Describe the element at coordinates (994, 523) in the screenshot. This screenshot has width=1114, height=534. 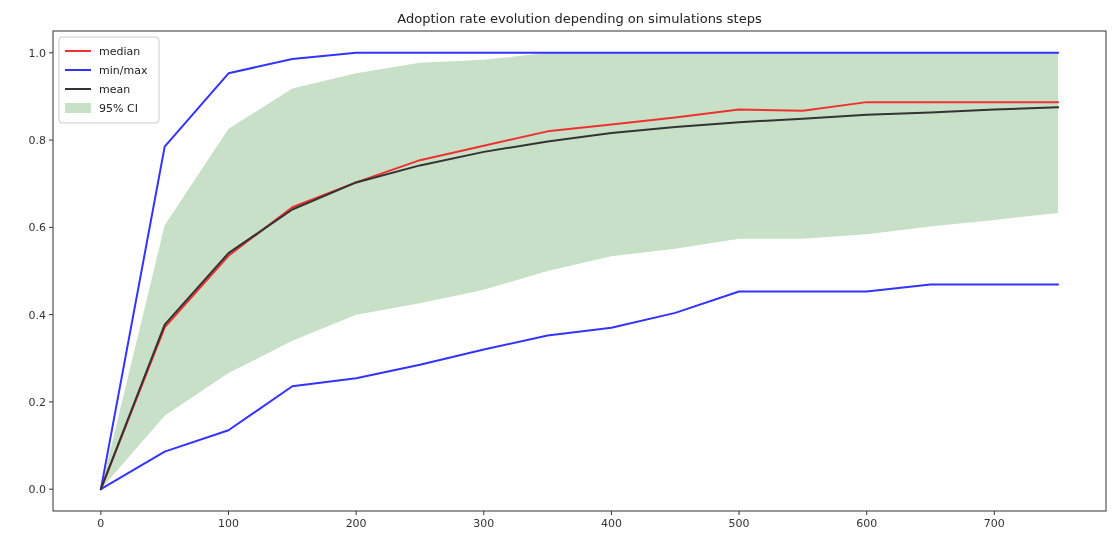
I see `x-tick-label: 700` at that location.